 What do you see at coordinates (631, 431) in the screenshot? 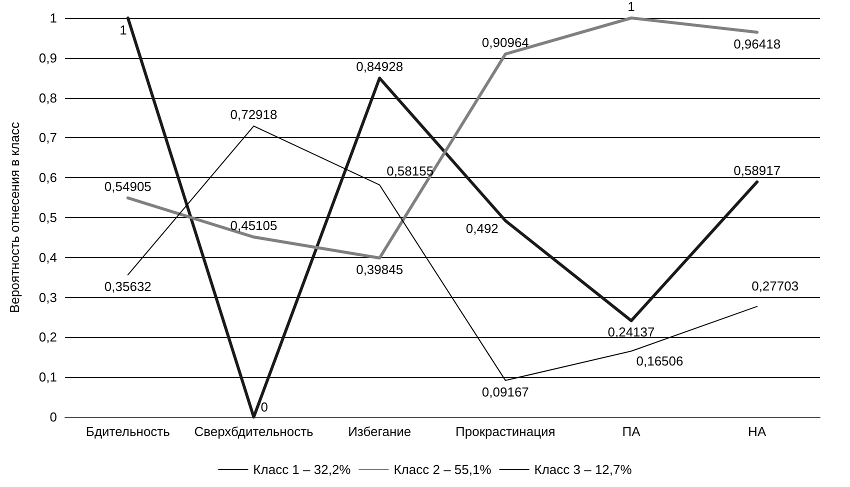
I see `x-tick-label: ПА` at bounding box center [631, 431].